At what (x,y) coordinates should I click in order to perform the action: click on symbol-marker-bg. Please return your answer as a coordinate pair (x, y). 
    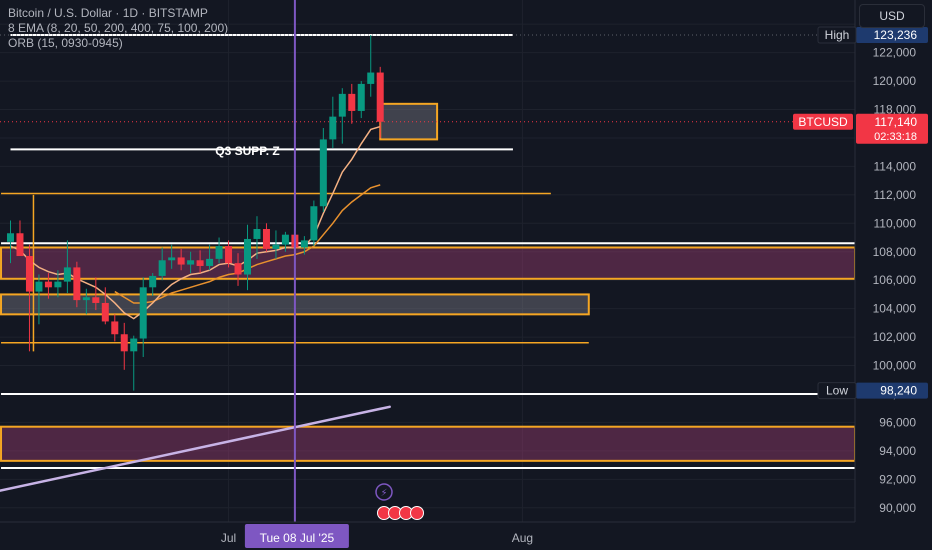
    Looking at the image, I should click on (823, 121).